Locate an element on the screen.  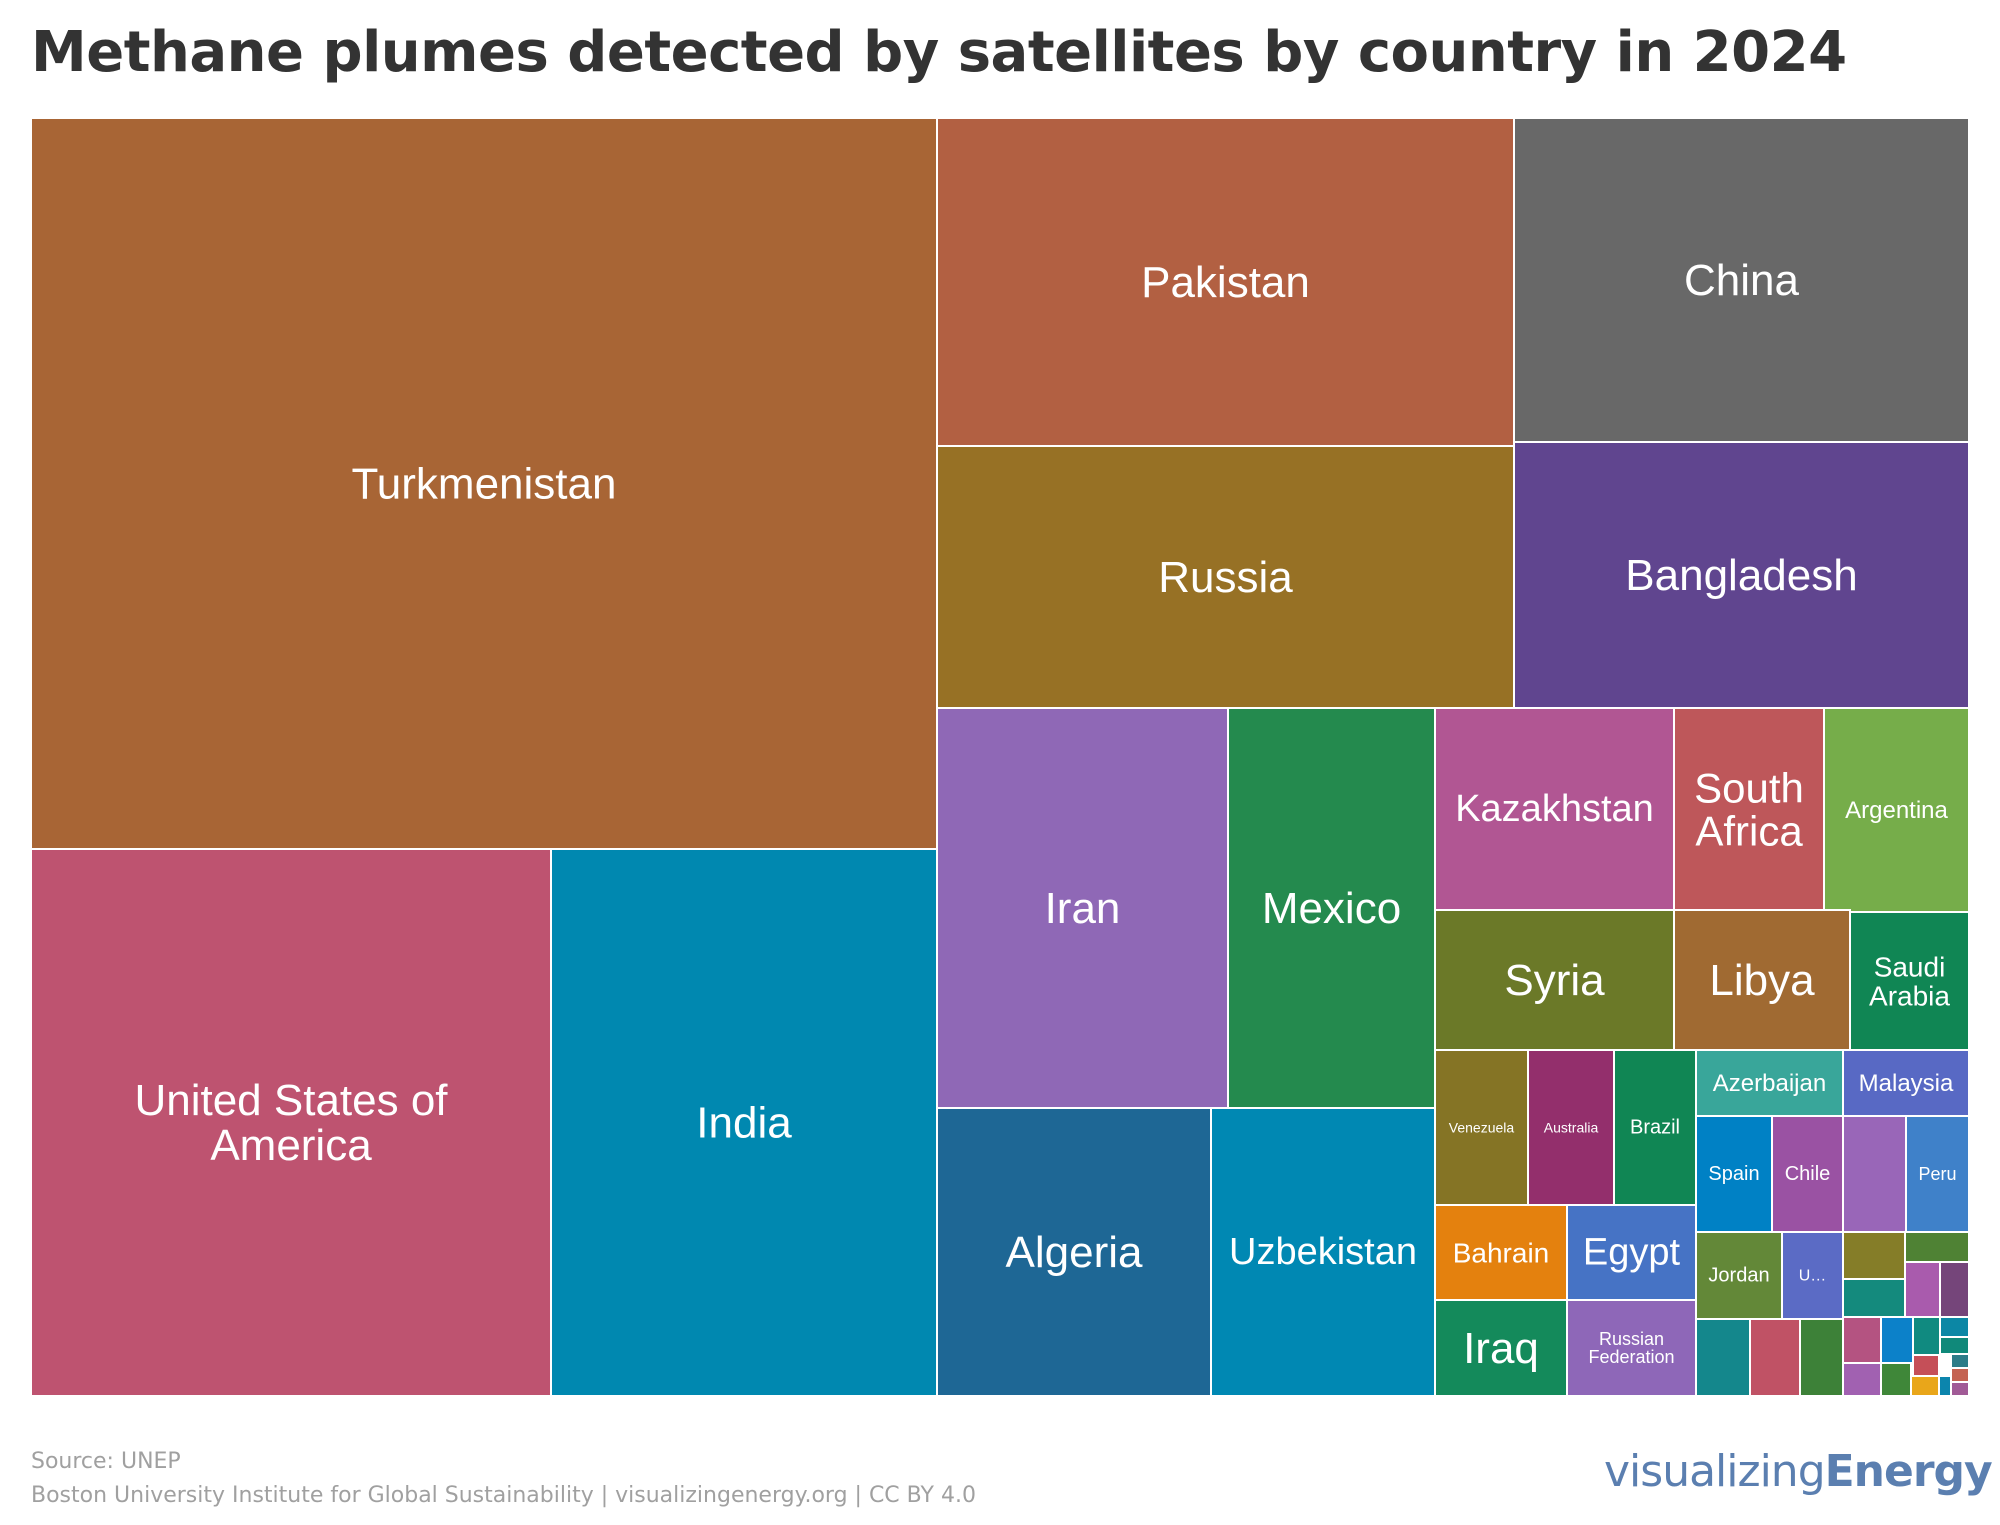
tile-label-libya: Libya is located at coordinates (1762, 980).